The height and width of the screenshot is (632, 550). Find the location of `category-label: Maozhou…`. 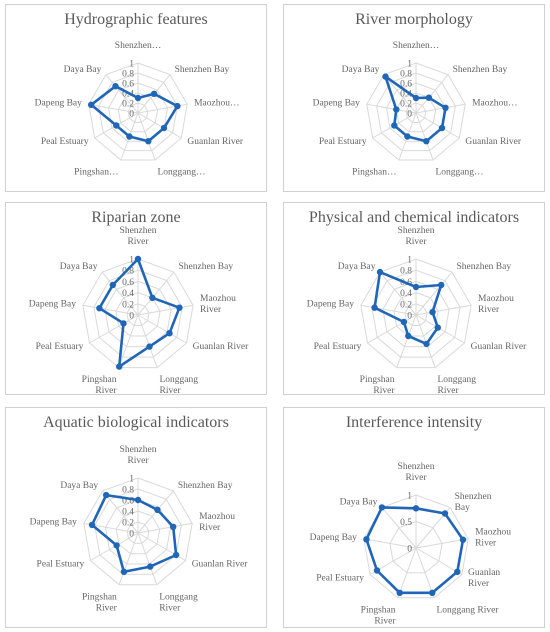

category-label: Maozhou… is located at coordinates (216, 104).